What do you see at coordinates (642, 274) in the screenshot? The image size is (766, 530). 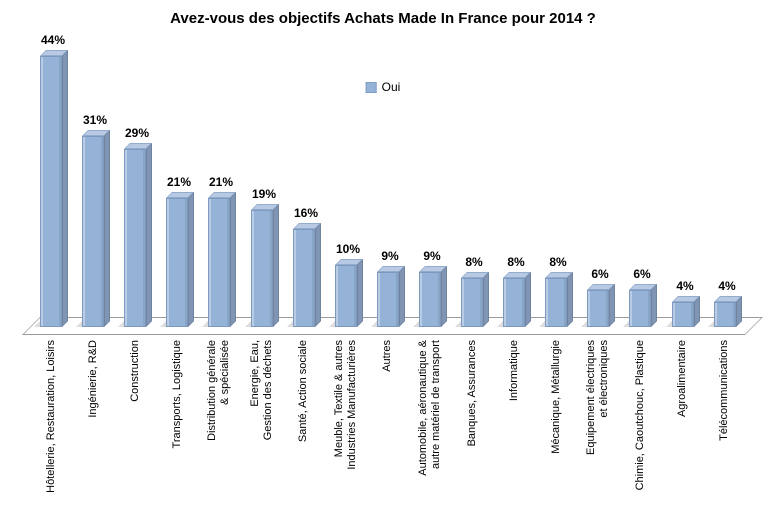 I see `bar-value-label-14: 6%` at bounding box center [642, 274].